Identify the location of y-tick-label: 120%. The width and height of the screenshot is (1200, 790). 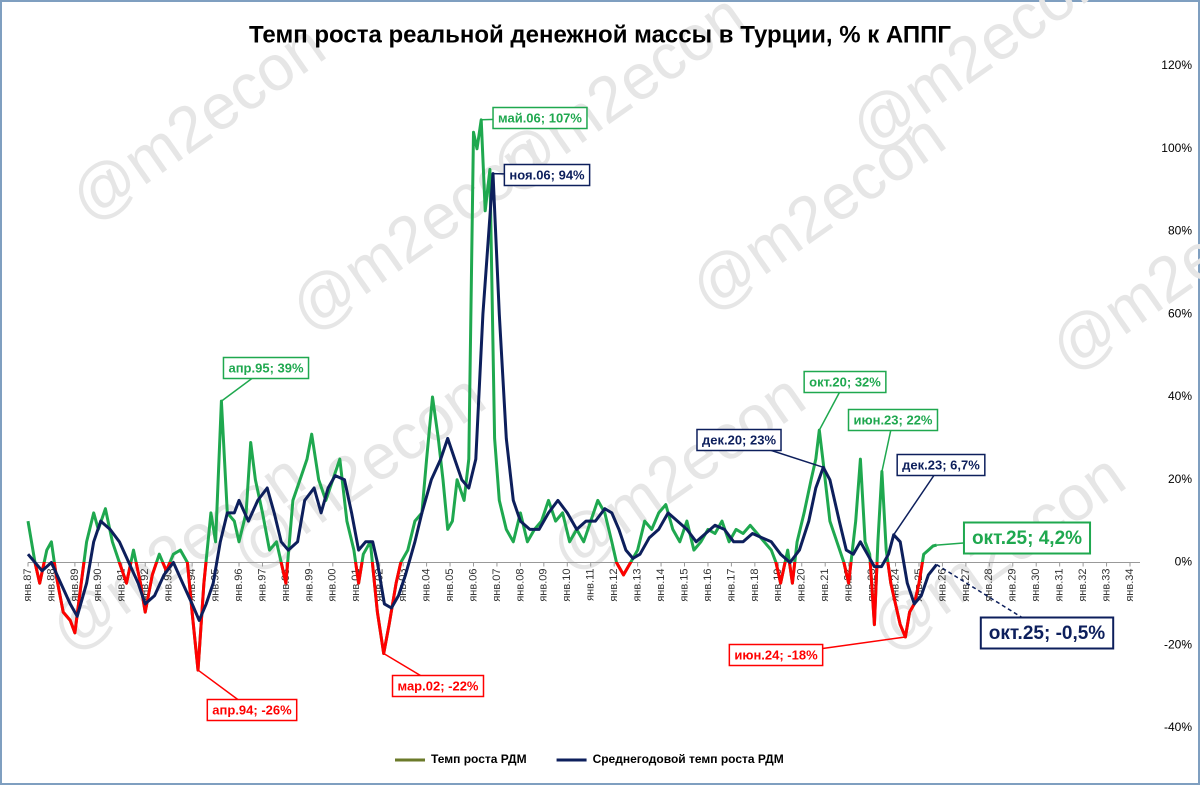
(1176, 65).